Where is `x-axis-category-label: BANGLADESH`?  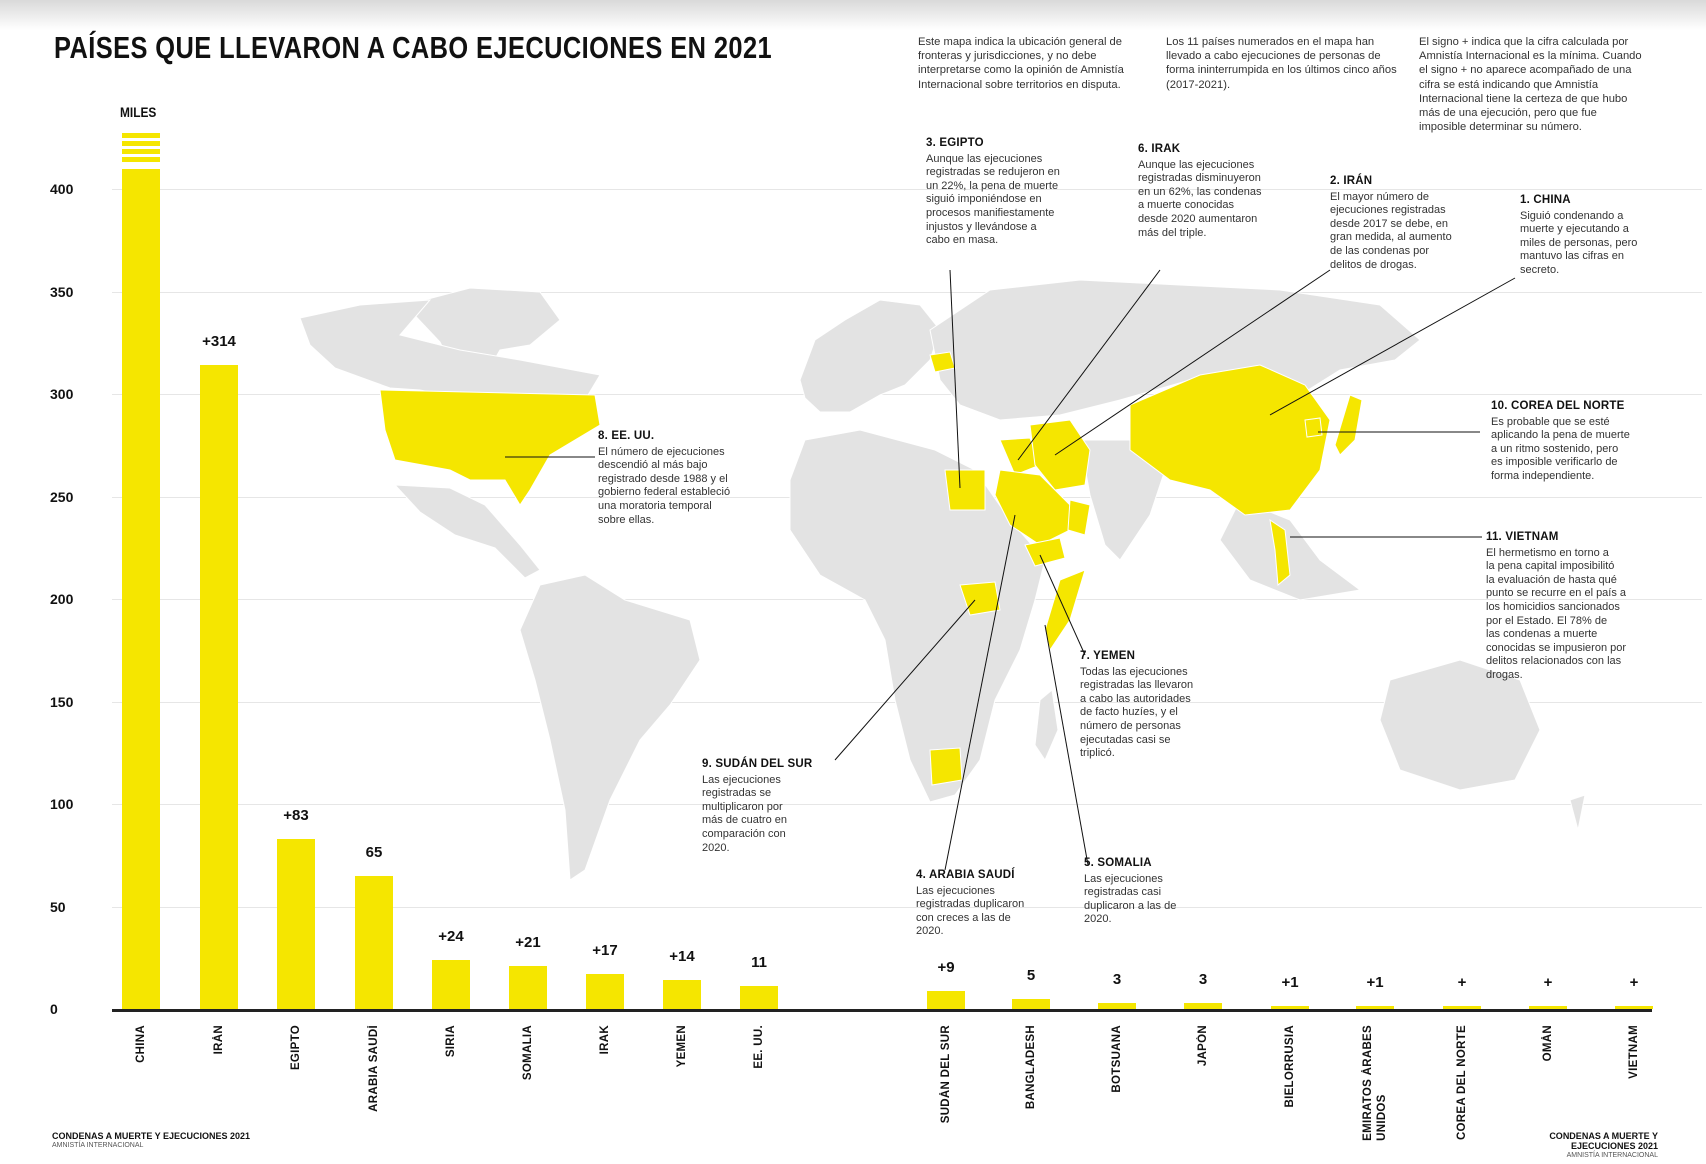 x-axis-category-label: BANGLADESH is located at coordinates (1031, 1067).